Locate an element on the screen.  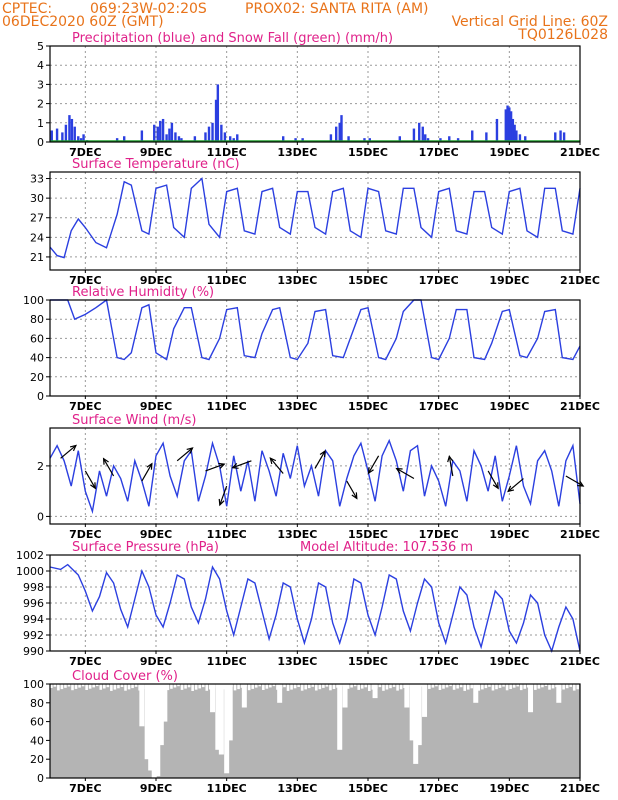
y-tick-label: 40 is located at coordinates (37, 740).